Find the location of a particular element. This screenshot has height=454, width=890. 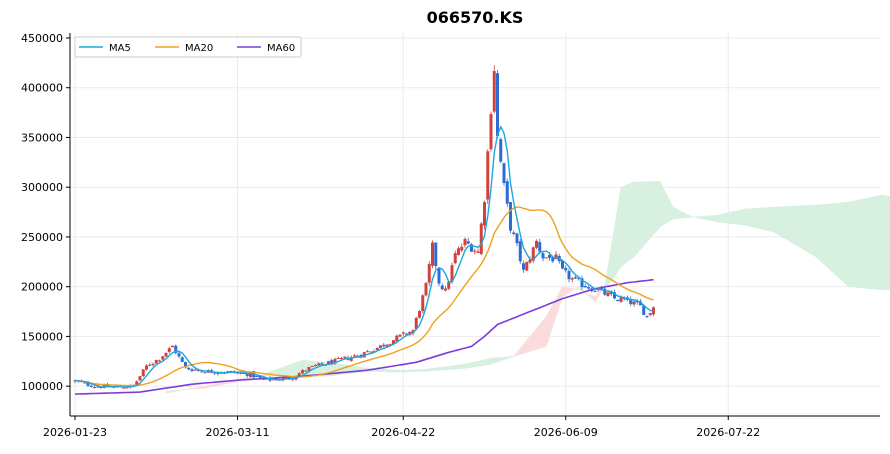

legend-label-ma5: MA5 is located at coordinates (120, 48).